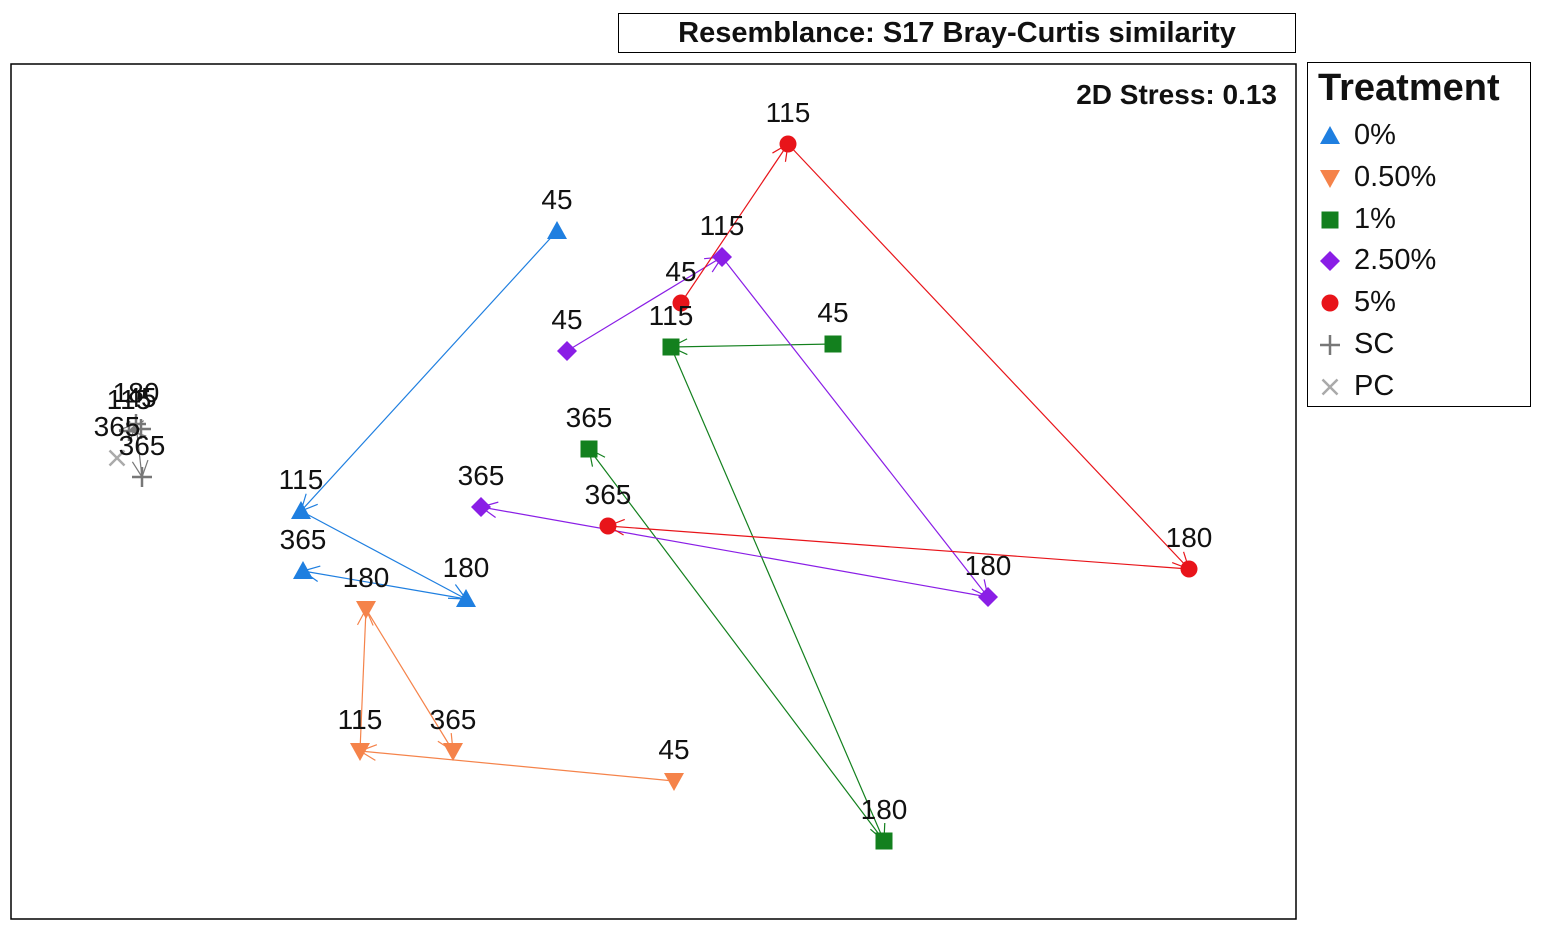  I want to click on legend-label: 1%, so click(1375, 218).